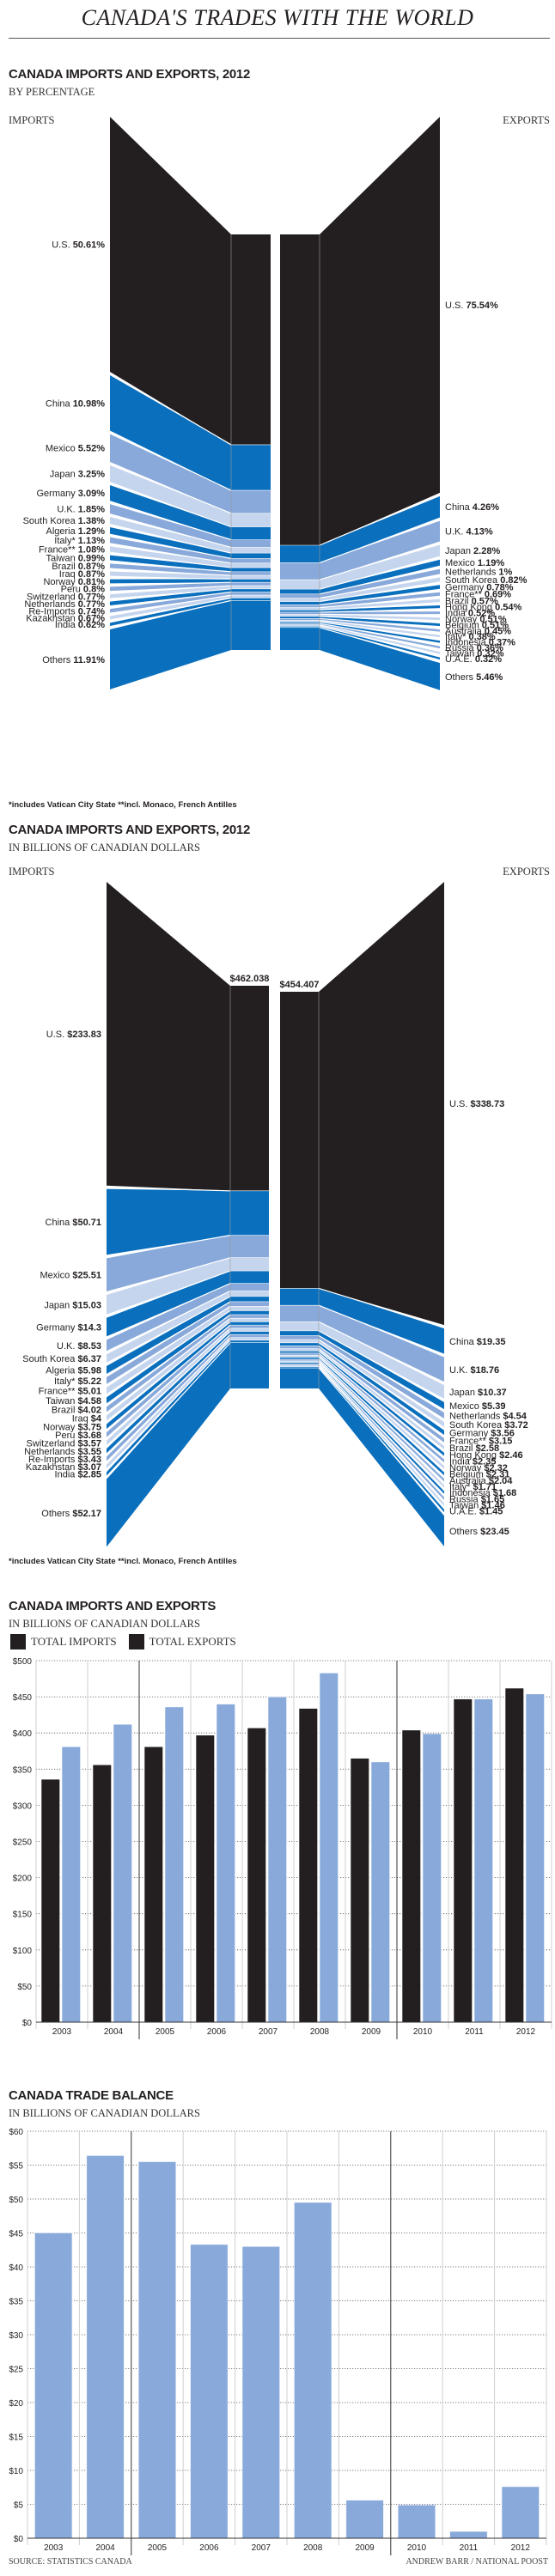 Image resolution: width=555 pixels, height=2576 pixels. I want to click on y-tick-label: $15, so click(16, 2438).